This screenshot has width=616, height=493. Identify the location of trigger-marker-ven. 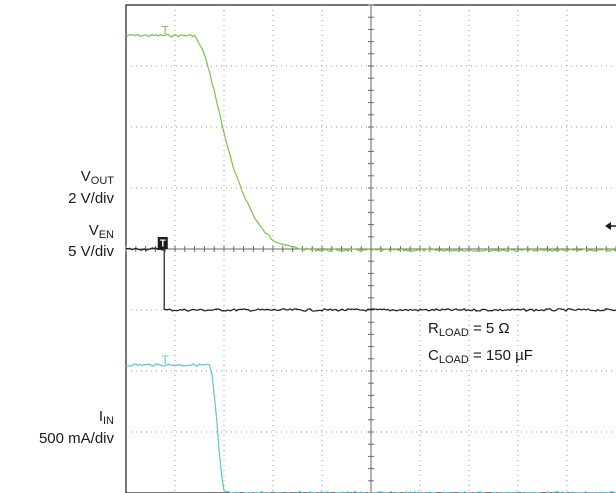
(162, 243).